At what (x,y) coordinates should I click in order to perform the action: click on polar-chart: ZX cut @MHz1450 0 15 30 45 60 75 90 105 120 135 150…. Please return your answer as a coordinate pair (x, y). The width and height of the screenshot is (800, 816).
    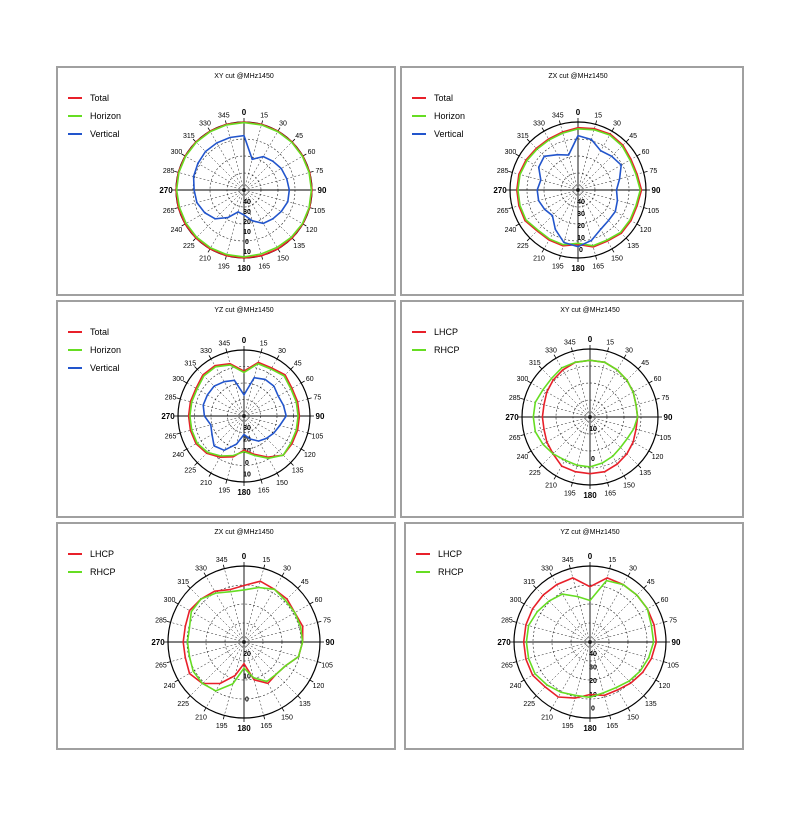
    Looking at the image, I should click on (201, 631).